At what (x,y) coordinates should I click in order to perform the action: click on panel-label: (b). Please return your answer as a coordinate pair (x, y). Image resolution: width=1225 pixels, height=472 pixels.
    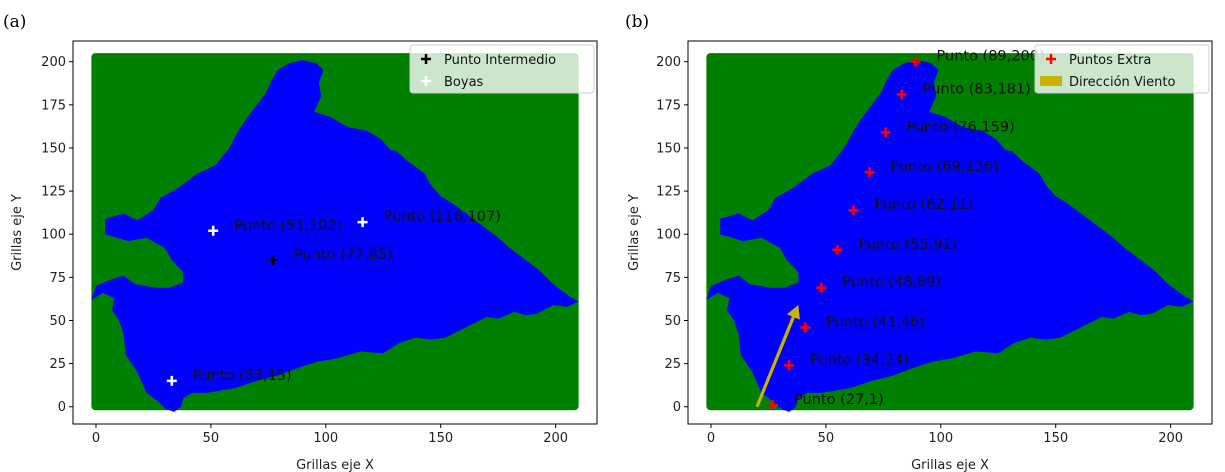
    Looking at the image, I should click on (637, 22).